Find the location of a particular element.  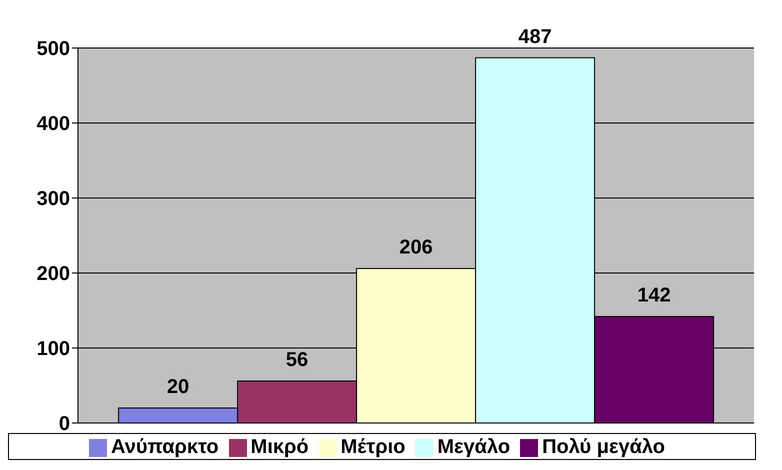

legend-label: Πολύ μεγάλο is located at coordinates (603, 447).